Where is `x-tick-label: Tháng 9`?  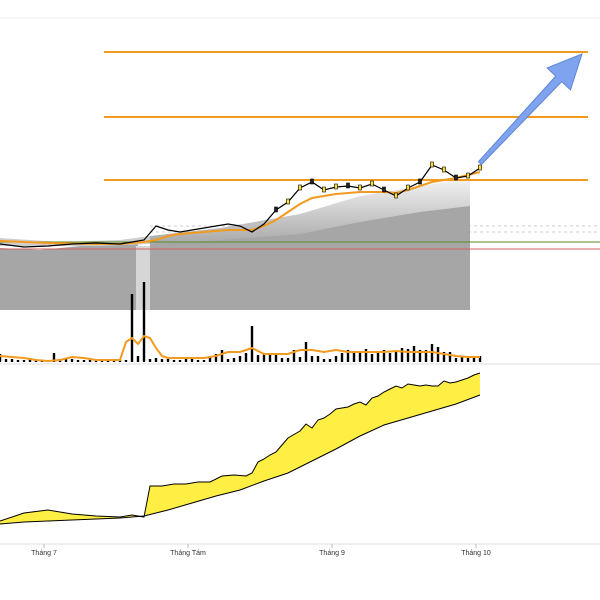 x-tick-label: Tháng 9 is located at coordinates (332, 553).